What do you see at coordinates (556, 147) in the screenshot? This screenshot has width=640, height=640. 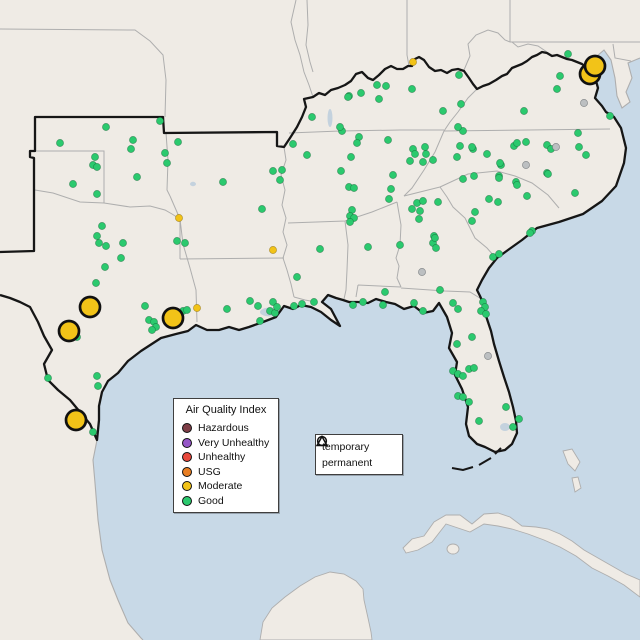 I see `monitor-dot-no_data` at bounding box center [556, 147].